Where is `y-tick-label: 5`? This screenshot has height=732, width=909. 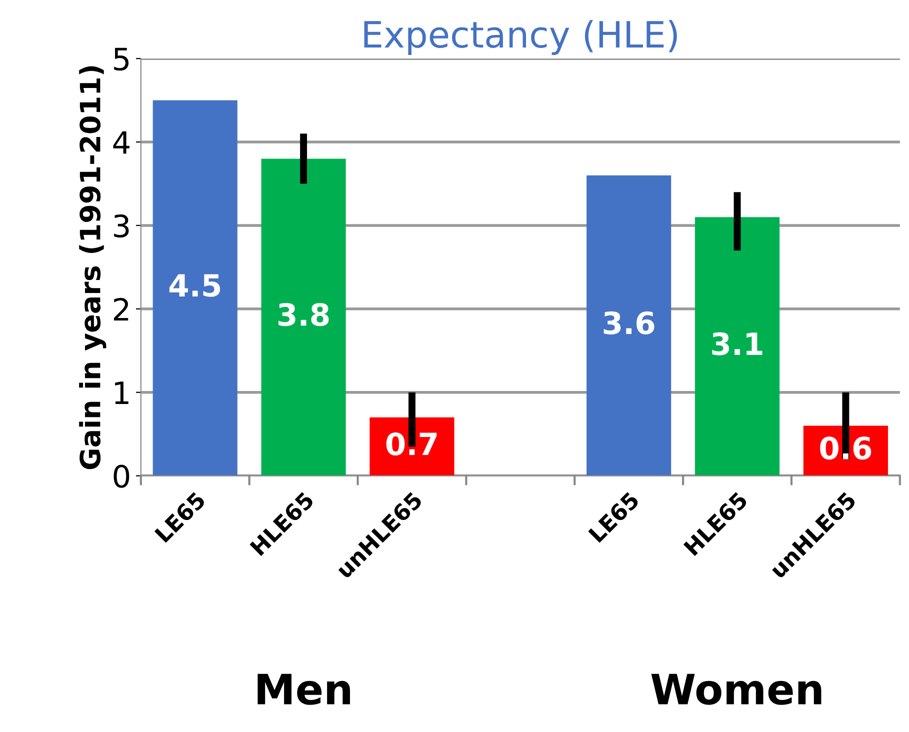 y-tick-label: 5 is located at coordinates (121, 59).